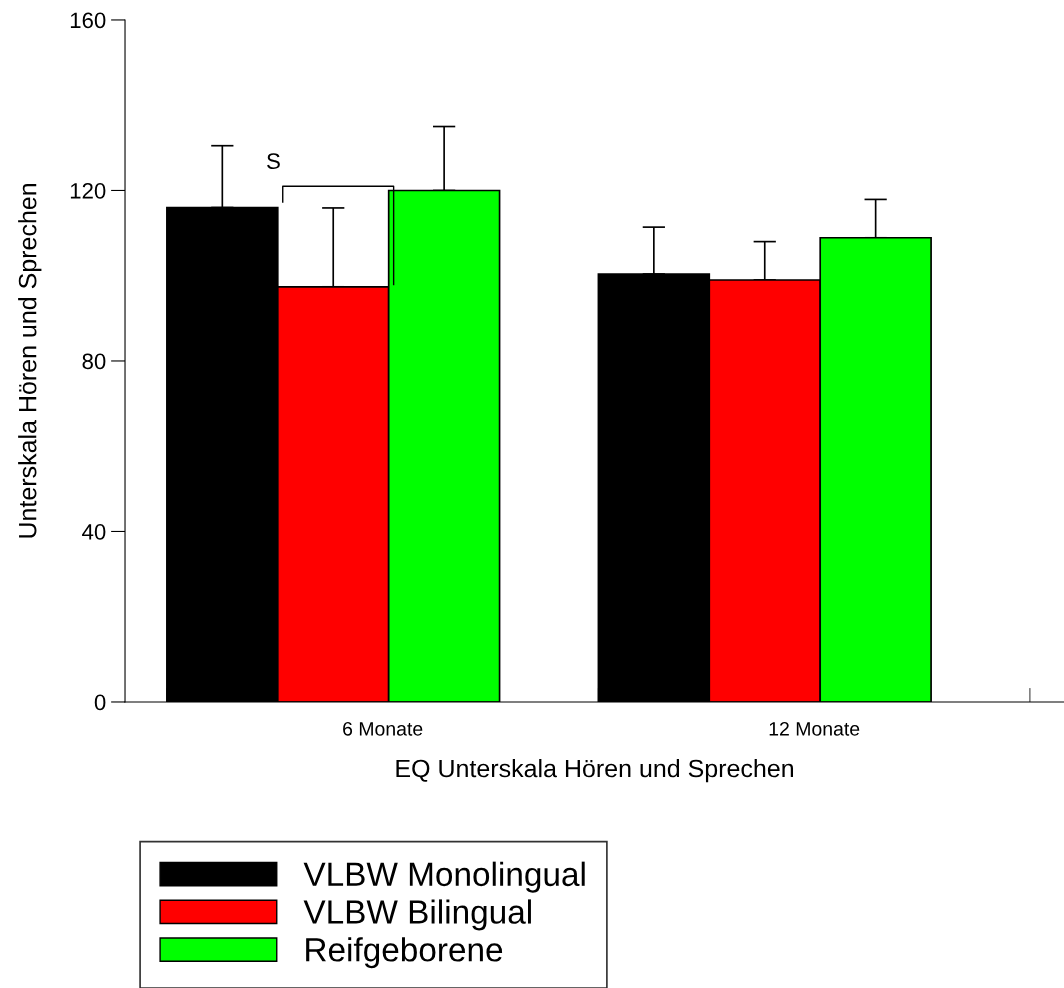 The height and width of the screenshot is (988, 1064). Describe the element at coordinates (88, 191) in the screenshot. I see `y-tick-label: 120` at that location.